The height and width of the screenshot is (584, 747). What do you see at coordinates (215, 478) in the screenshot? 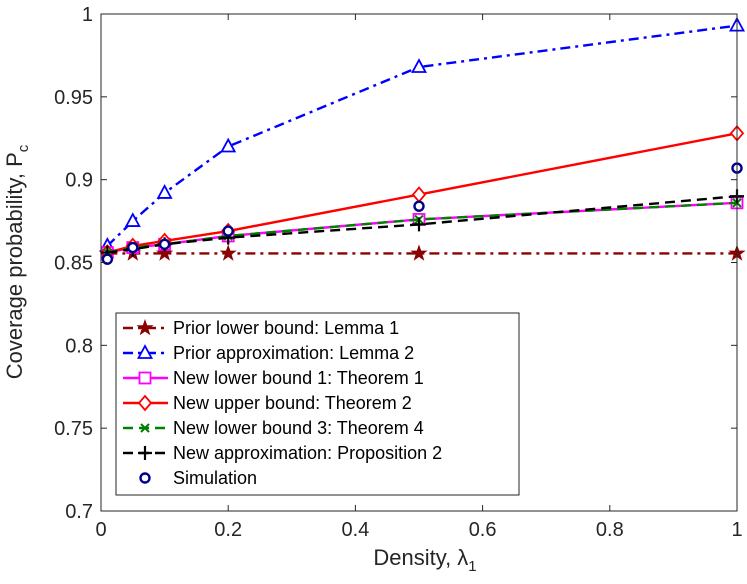
I see `legend-label: Simulation` at bounding box center [215, 478].